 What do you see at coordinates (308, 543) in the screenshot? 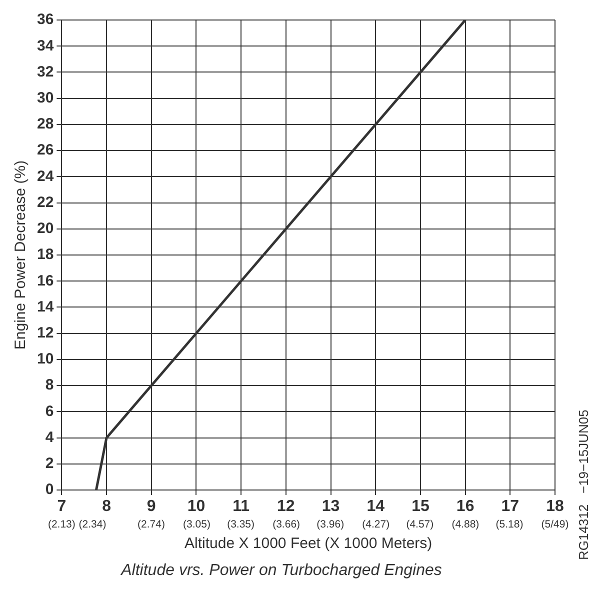
I see `x-axis-title: Altitude X 1000 Feet (X 1000 Meters)` at bounding box center [308, 543].